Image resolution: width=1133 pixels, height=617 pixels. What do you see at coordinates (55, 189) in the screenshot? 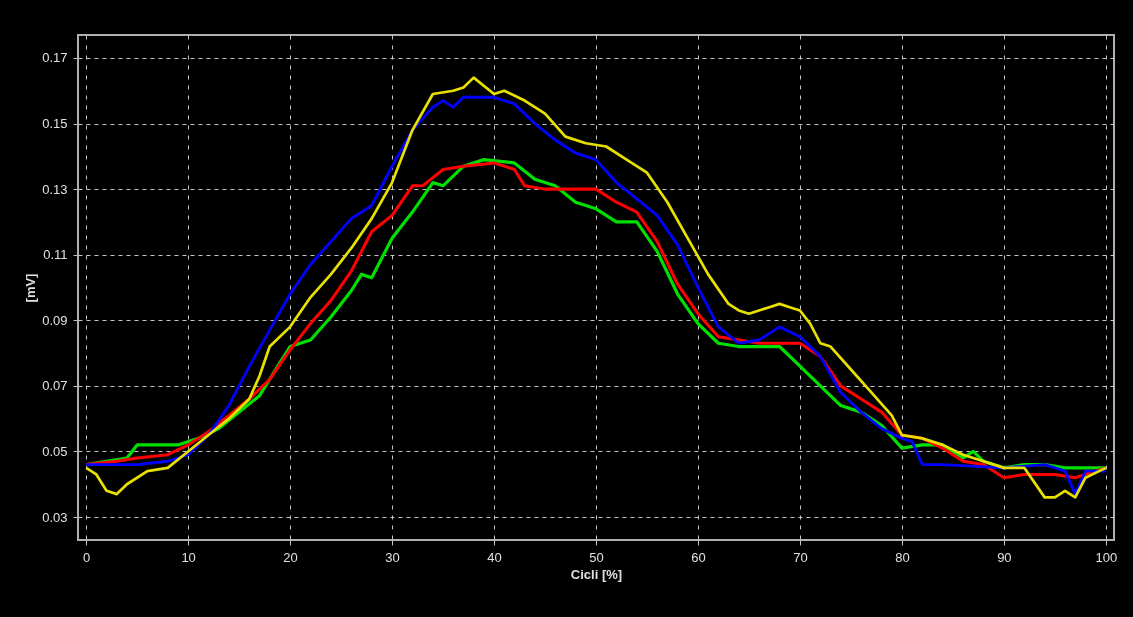
I see `y-tick-label: 0.13` at bounding box center [55, 189].